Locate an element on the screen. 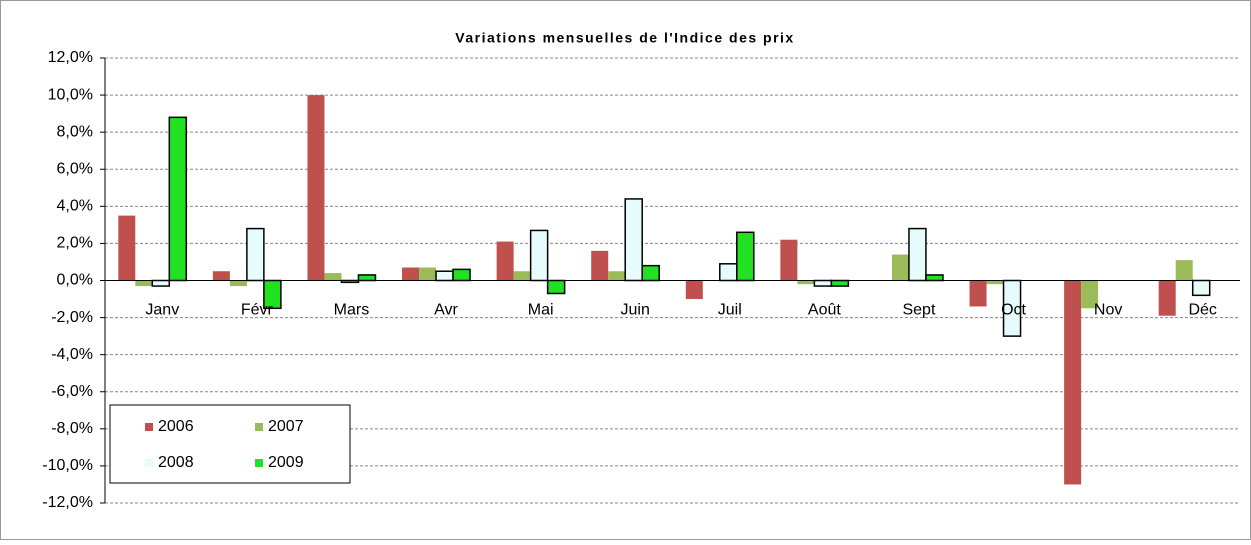  y-tick-label: 4,0% is located at coordinates (75, 206).